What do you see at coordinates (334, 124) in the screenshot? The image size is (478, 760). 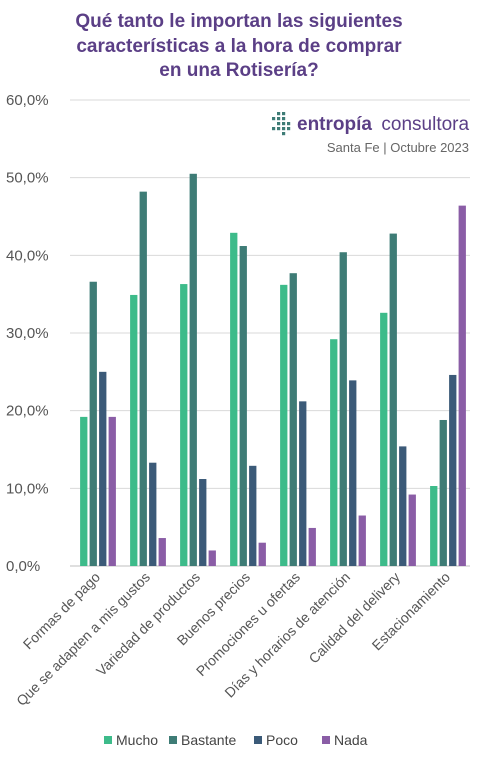 I see `brand-name-bold: entropía` at bounding box center [334, 124].